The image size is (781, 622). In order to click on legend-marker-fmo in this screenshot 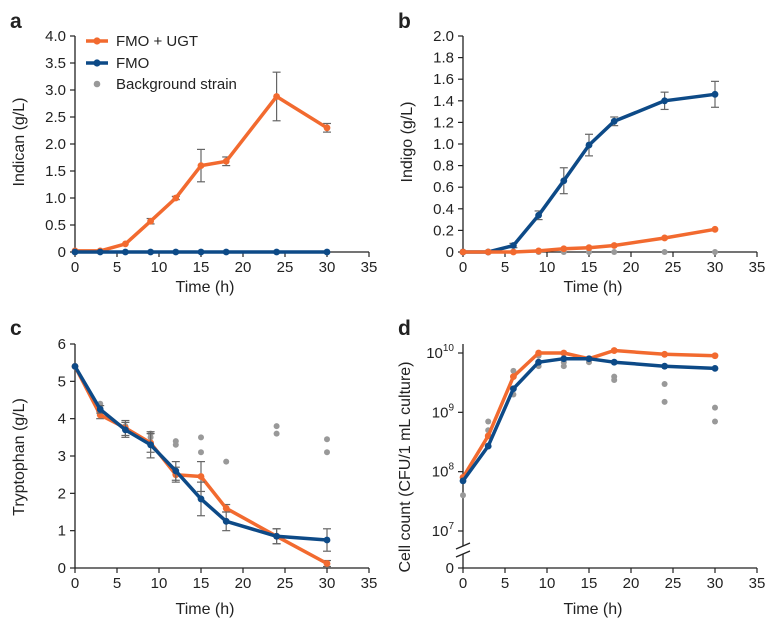, I will do `click(97, 63)`.